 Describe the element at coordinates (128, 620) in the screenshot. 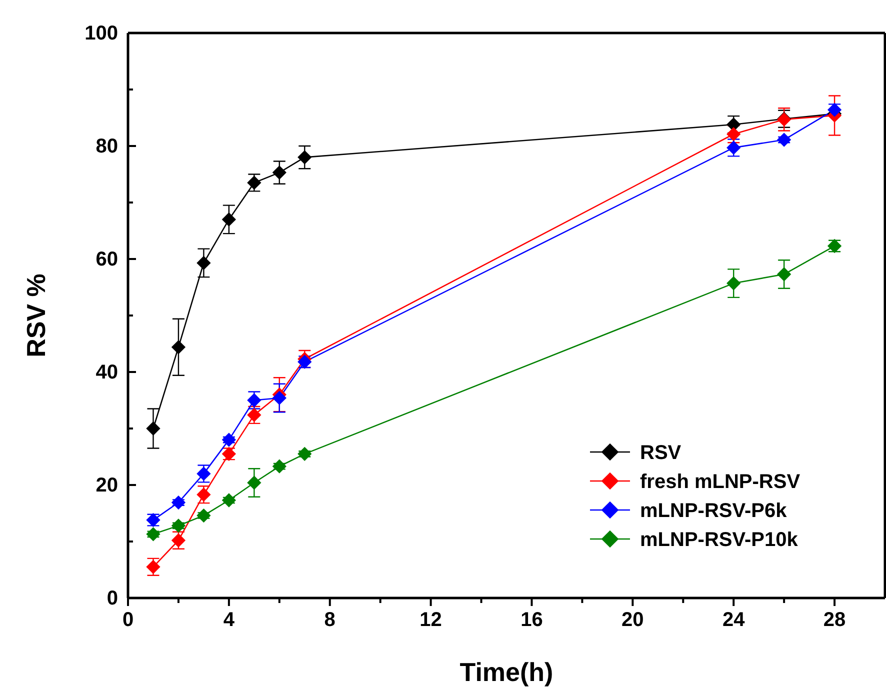

I see `x-tick-label: 0` at that location.